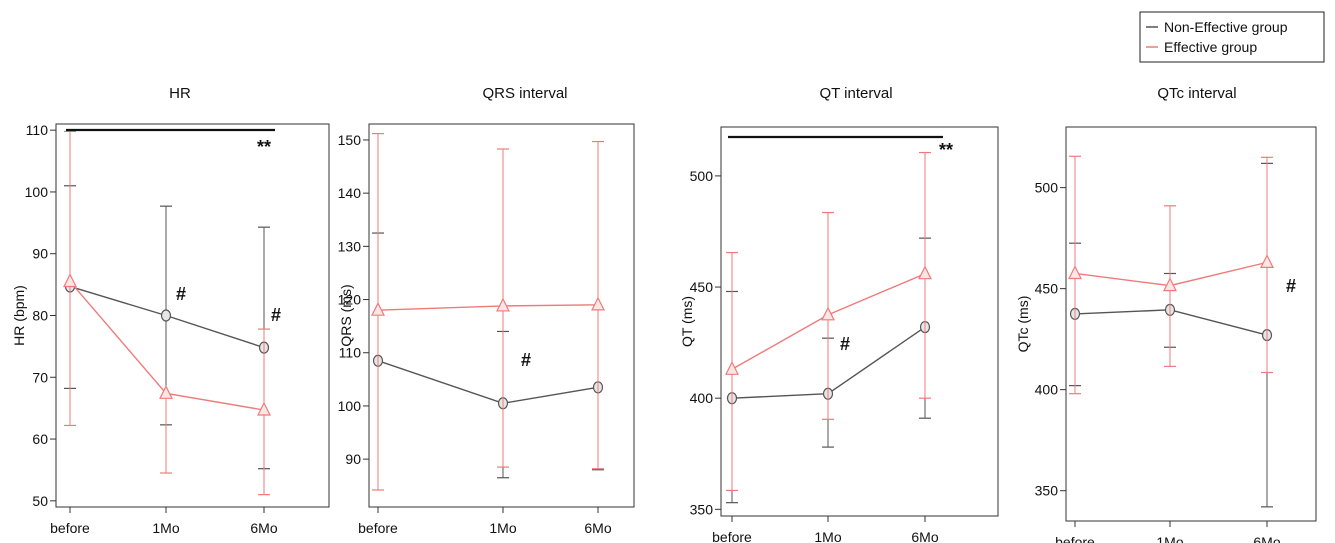  I want to click on y-tick-label: 120, so click(350, 300).